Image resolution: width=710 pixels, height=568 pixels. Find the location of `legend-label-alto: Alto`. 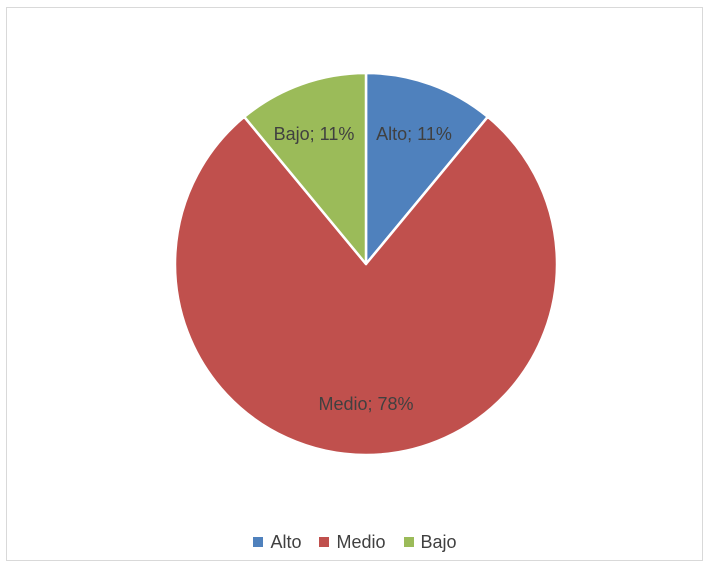

legend-label-alto: Alto is located at coordinates (286, 541).